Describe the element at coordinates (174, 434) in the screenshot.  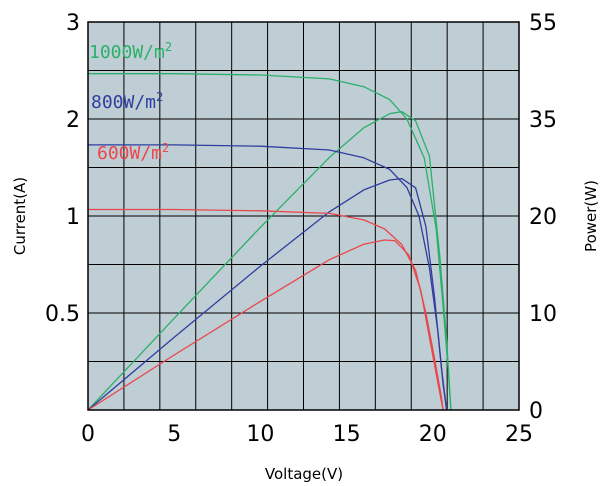
I see `x-tick-label: 5` at that location.